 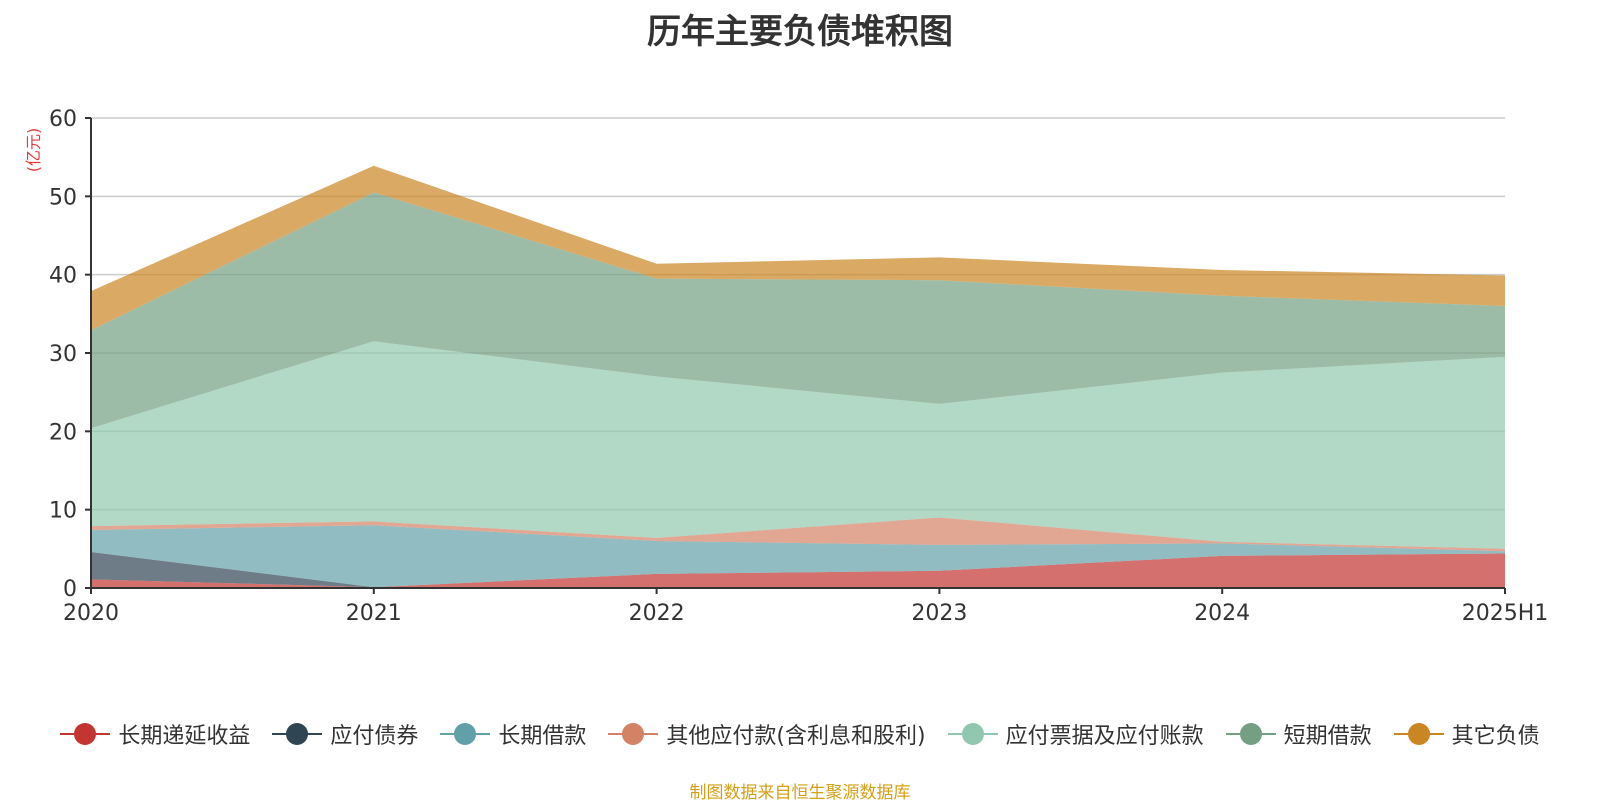 What do you see at coordinates (63, 432) in the screenshot?
I see `y-tick-label-20: 20` at bounding box center [63, 432].